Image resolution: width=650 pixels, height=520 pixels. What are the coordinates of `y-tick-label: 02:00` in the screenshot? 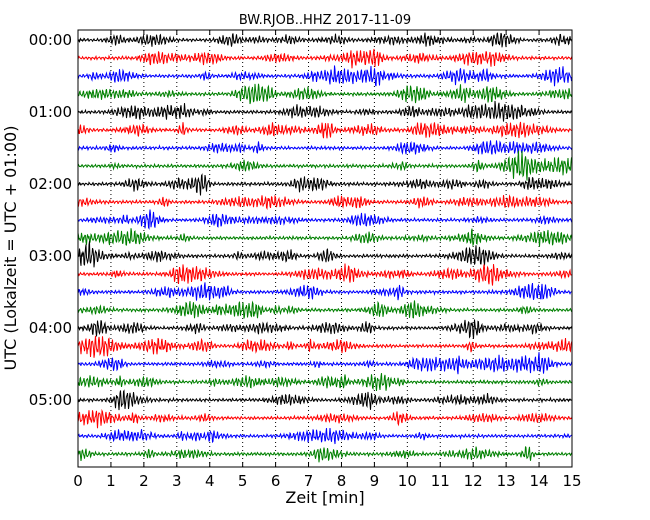 It's located at (50, 184).